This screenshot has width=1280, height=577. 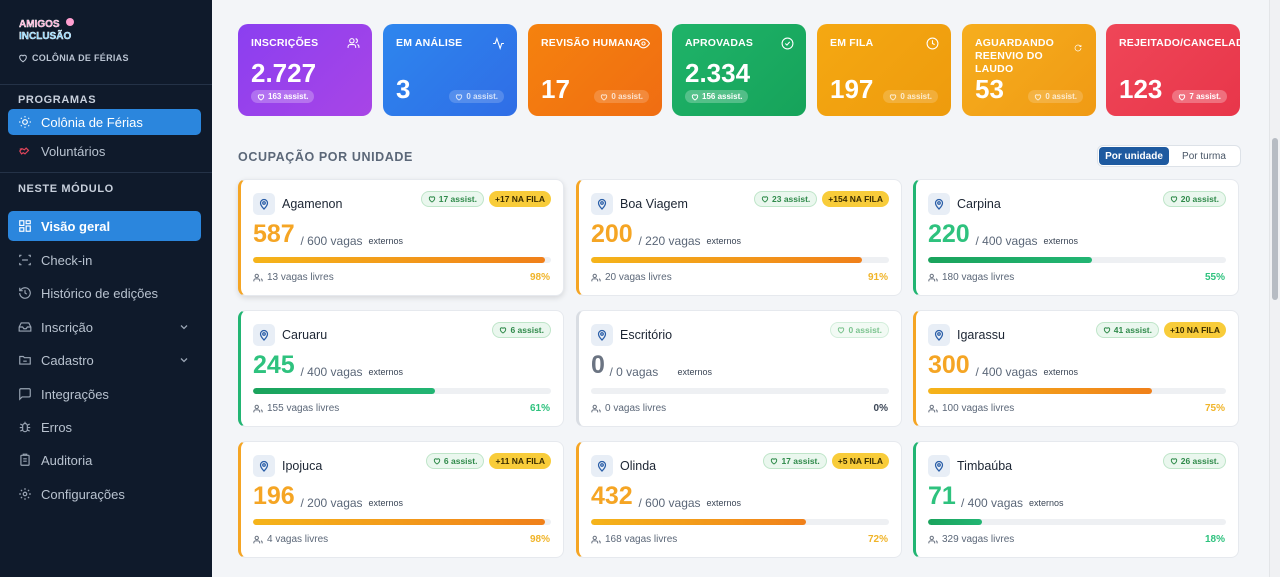 What do you see at coordinates (67, 460) in the screenshot?
I see `sidebar-item-label: Auditoria` at bounding box center [67, 460].